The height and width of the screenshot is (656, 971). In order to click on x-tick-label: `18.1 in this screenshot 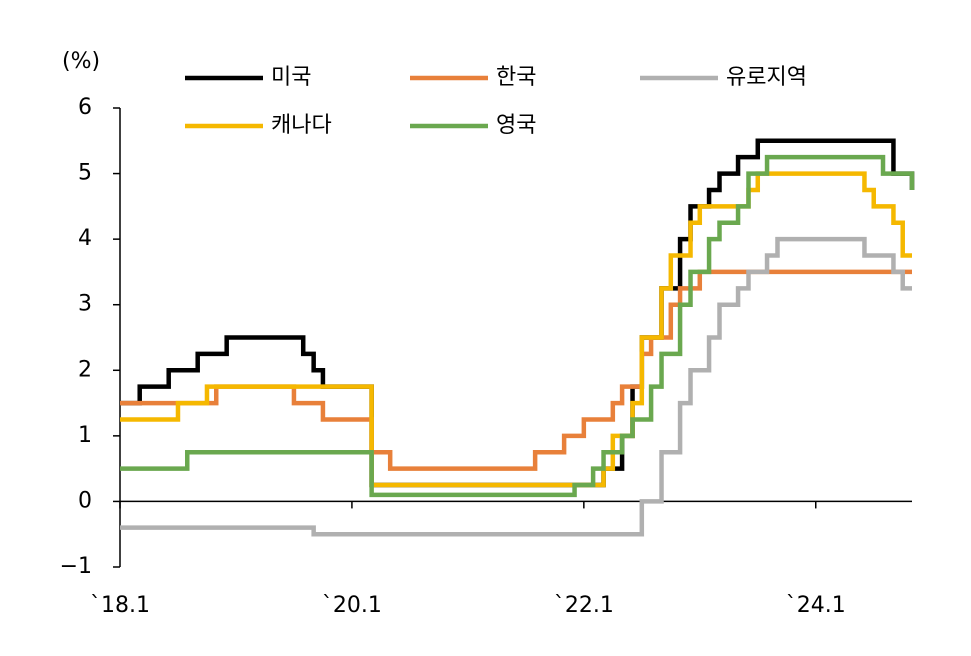, I will do `click(120, 605)`.